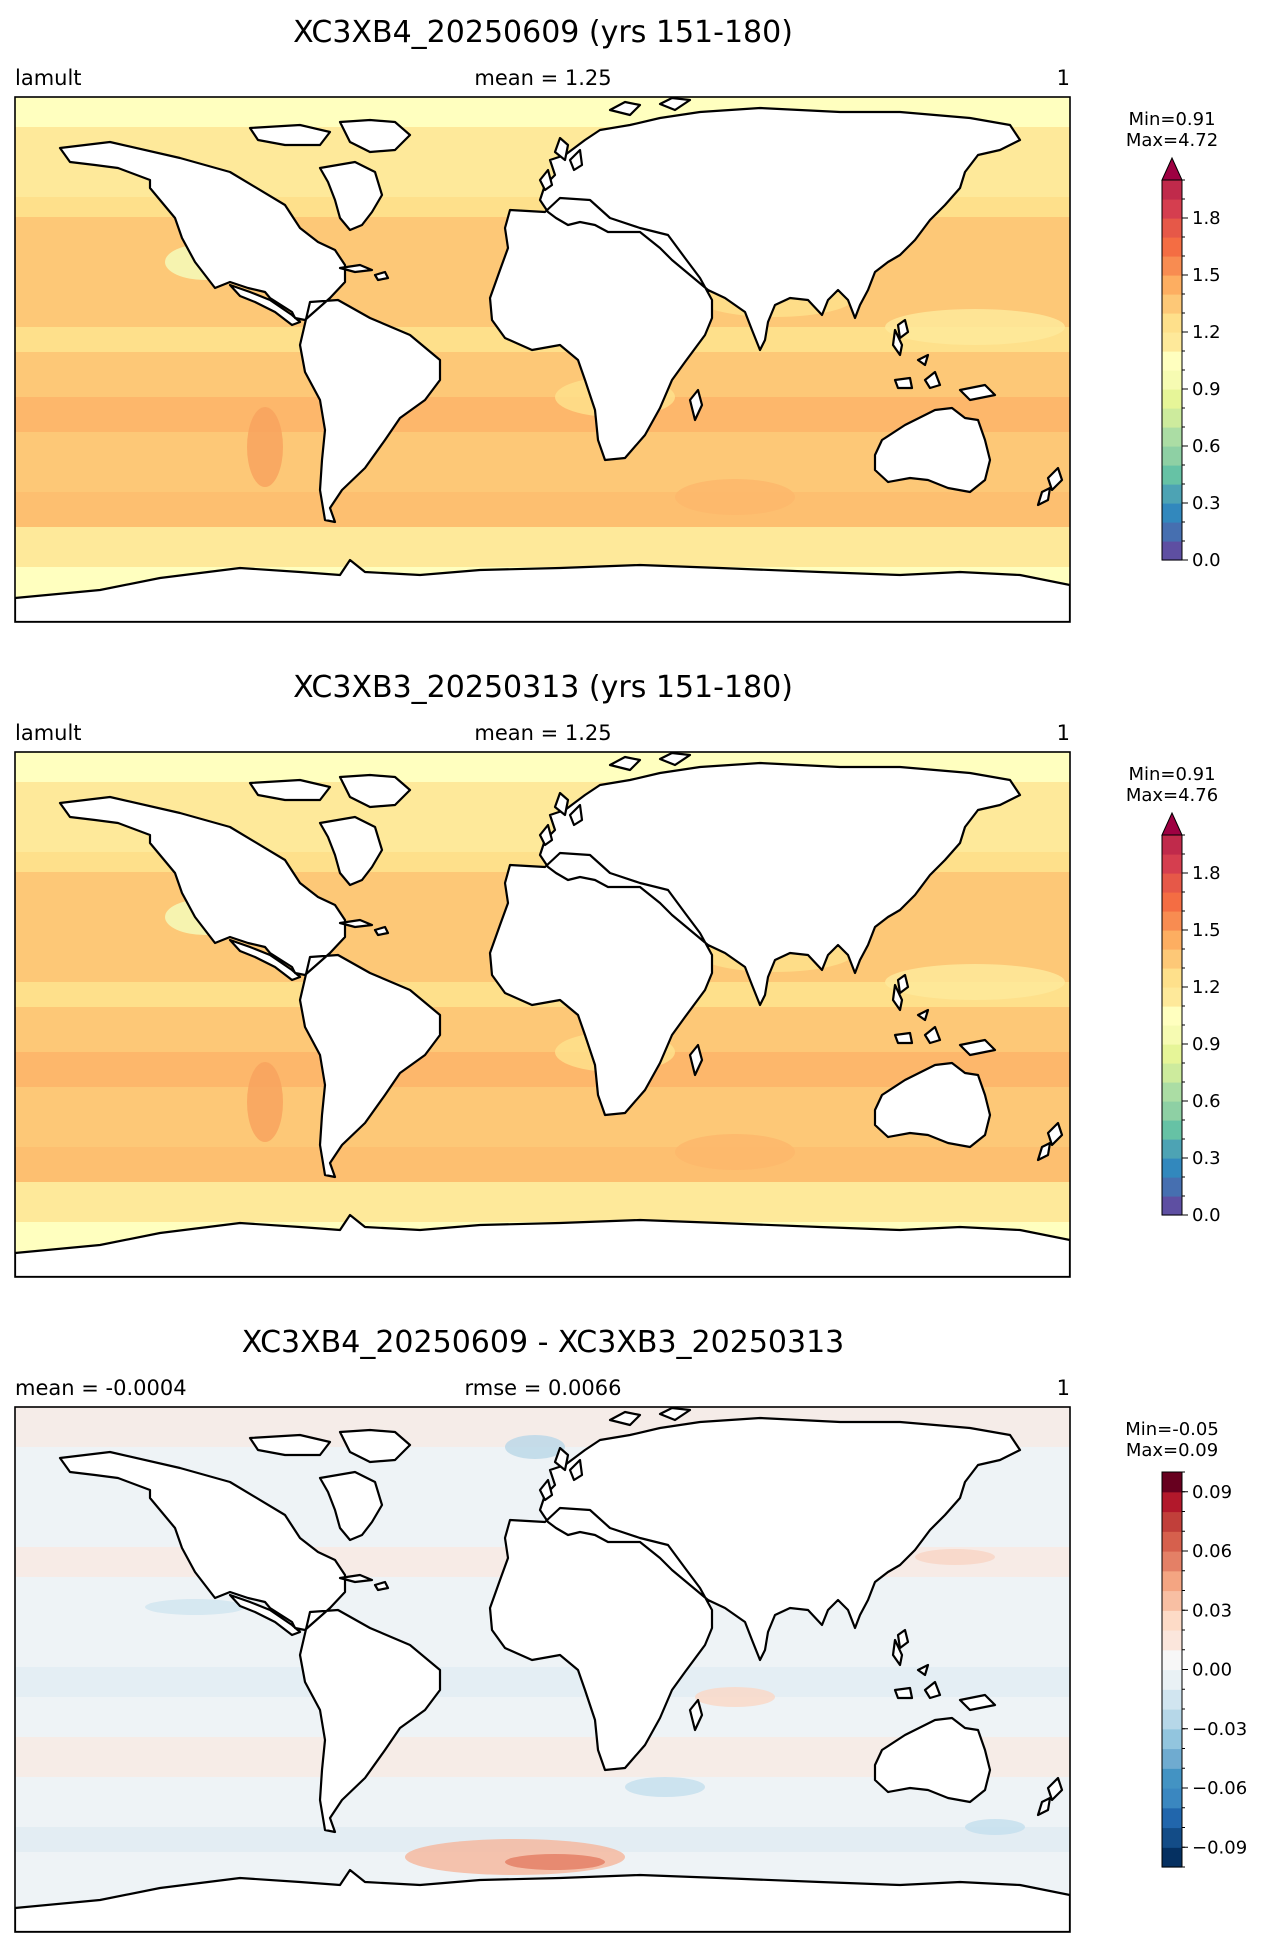 The height and width of the screenshot is (1943, 1270). I want to click on colorbar-tick-label: 0.6, so click(1206, 446).